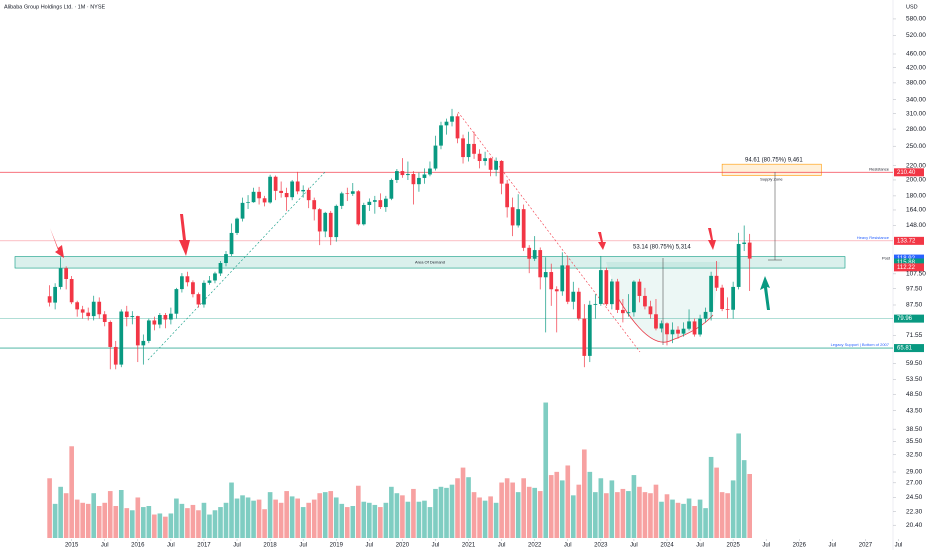 The height and width of the screenshot is (550, 932). I want to click on y-tick-label: 24.50, so click(914, 497).